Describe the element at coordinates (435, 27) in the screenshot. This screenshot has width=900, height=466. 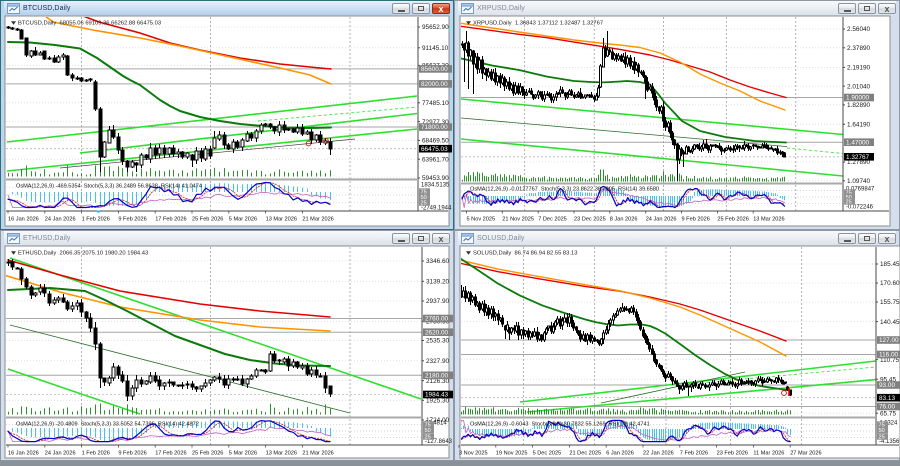
I see `svg-text: 95652.90` at that location.